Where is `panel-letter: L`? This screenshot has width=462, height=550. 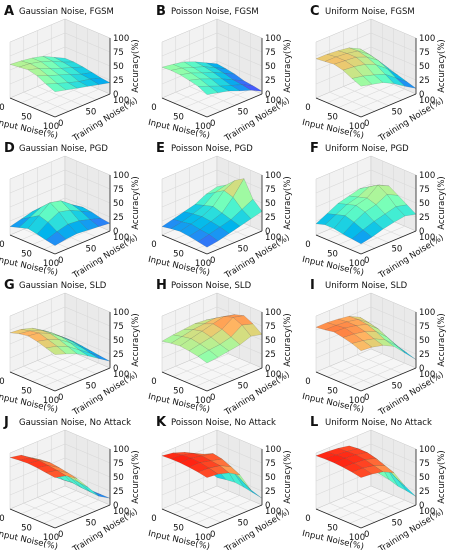 panel-letter: L is located at coordinates (314, 422).